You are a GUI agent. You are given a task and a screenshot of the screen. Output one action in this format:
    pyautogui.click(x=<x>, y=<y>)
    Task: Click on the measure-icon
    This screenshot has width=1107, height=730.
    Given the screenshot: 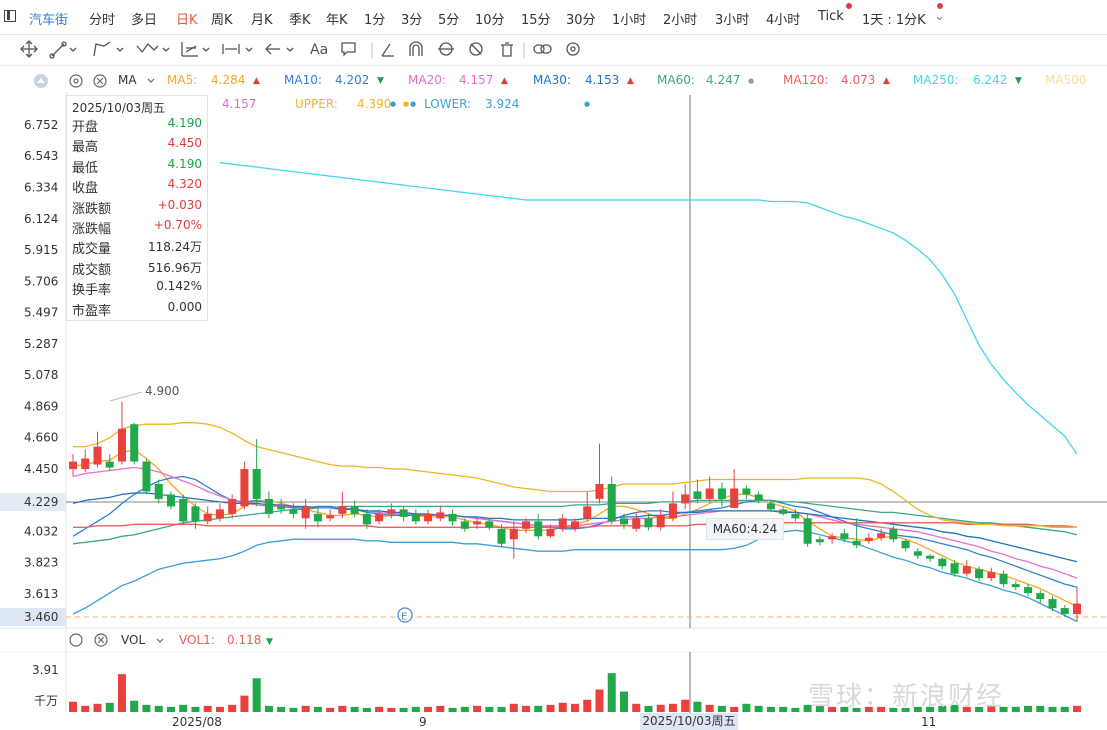 What is the action you would take?
    pyautogui.click(x=237, y=49)
    